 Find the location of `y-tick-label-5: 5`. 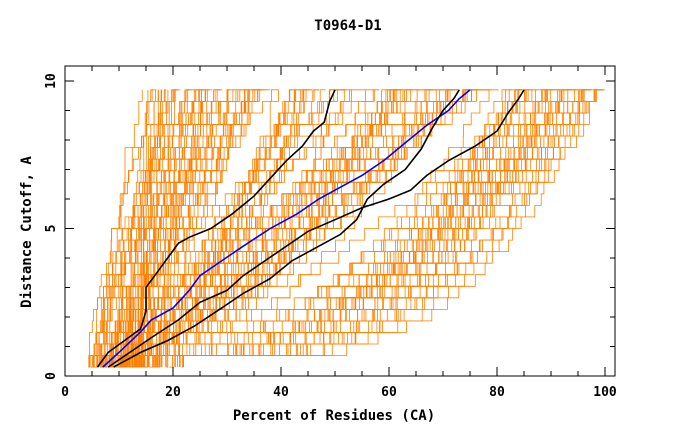

y-tick-label-5: 5 is located at coordinates (51, 229).